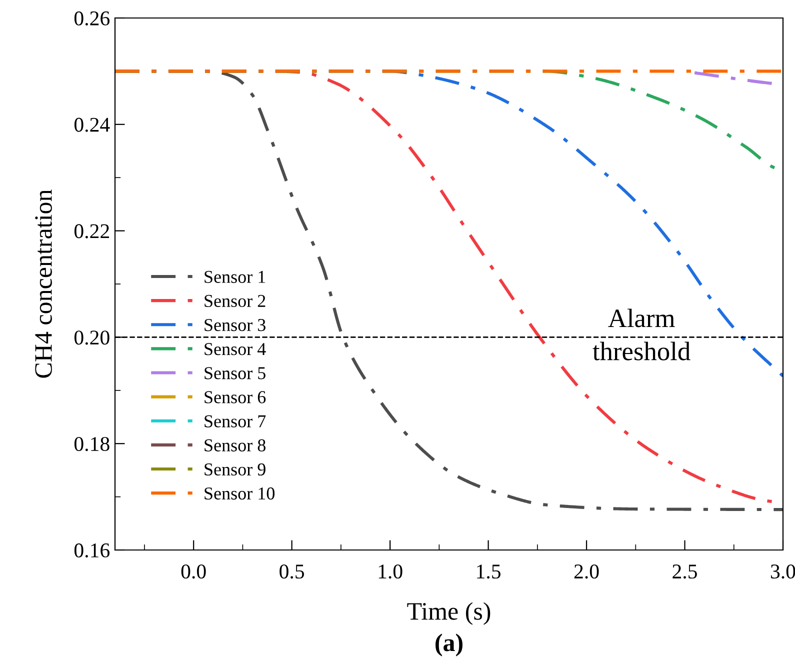  Describe the element at coordinates (235, 349) in the screenshot. I see `legend-label: Sensor 4` at that location.